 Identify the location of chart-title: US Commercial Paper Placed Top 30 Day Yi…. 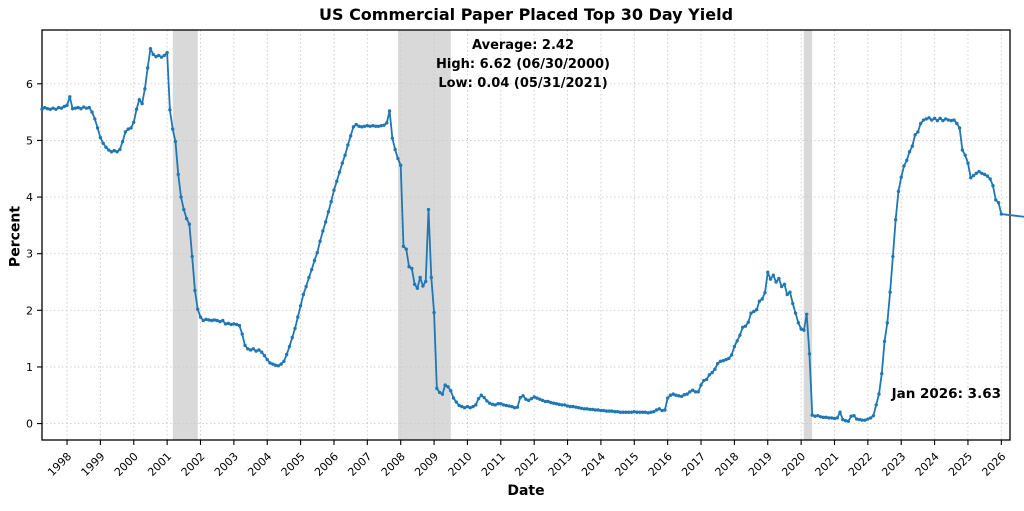
(526, 14).